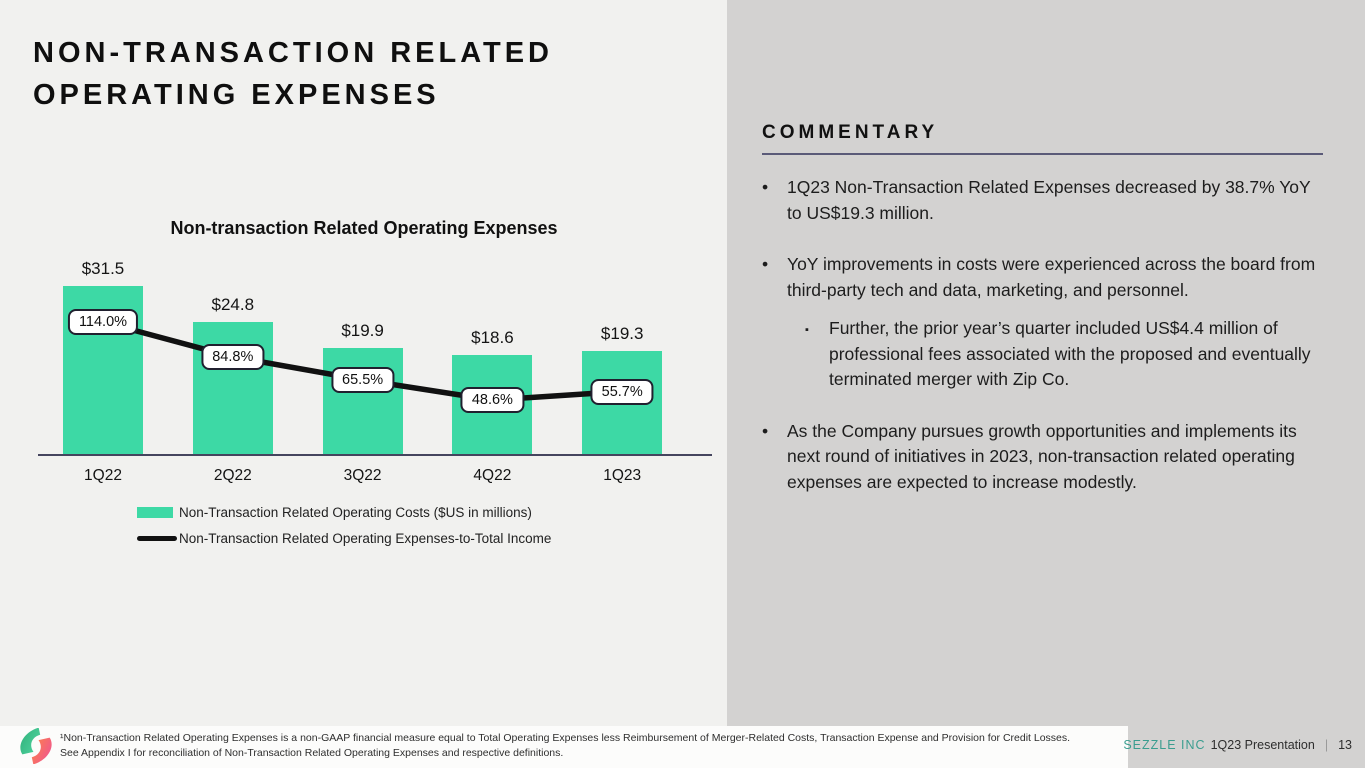 This screenshot has width=1365, height=768. I want to click on bar-2Q22, so click(232, 388).